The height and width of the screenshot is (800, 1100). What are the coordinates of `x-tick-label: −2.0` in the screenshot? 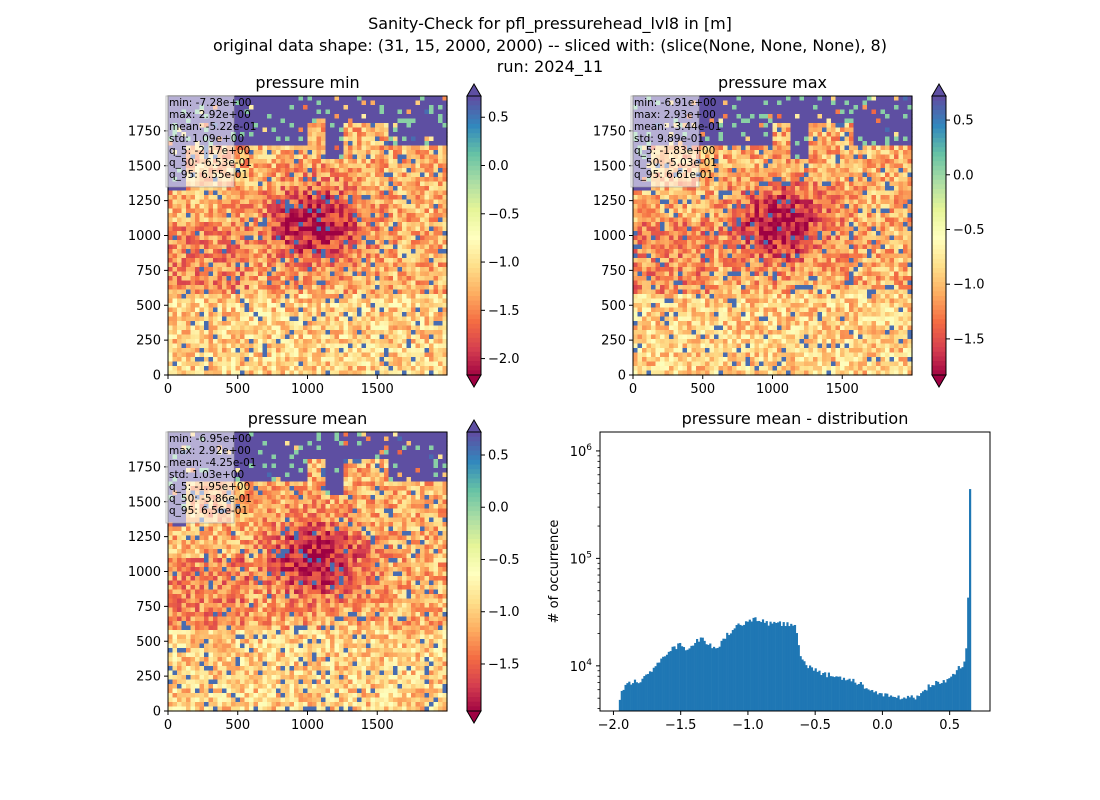 It's located at (614, 725).